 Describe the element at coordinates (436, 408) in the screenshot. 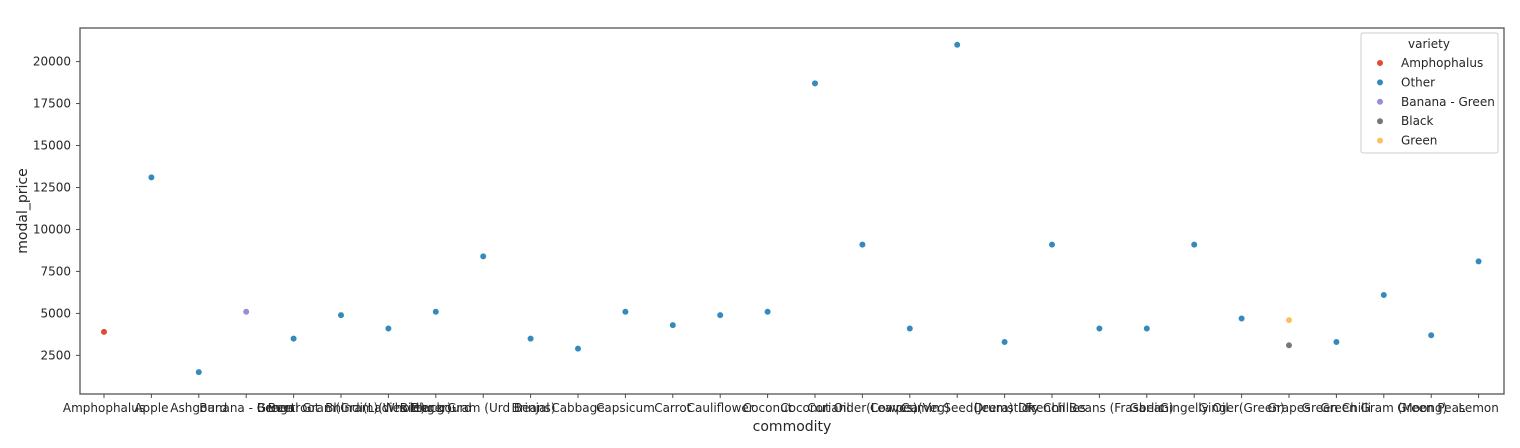

I see `x-tick-label: Bitter gourd` at that location.